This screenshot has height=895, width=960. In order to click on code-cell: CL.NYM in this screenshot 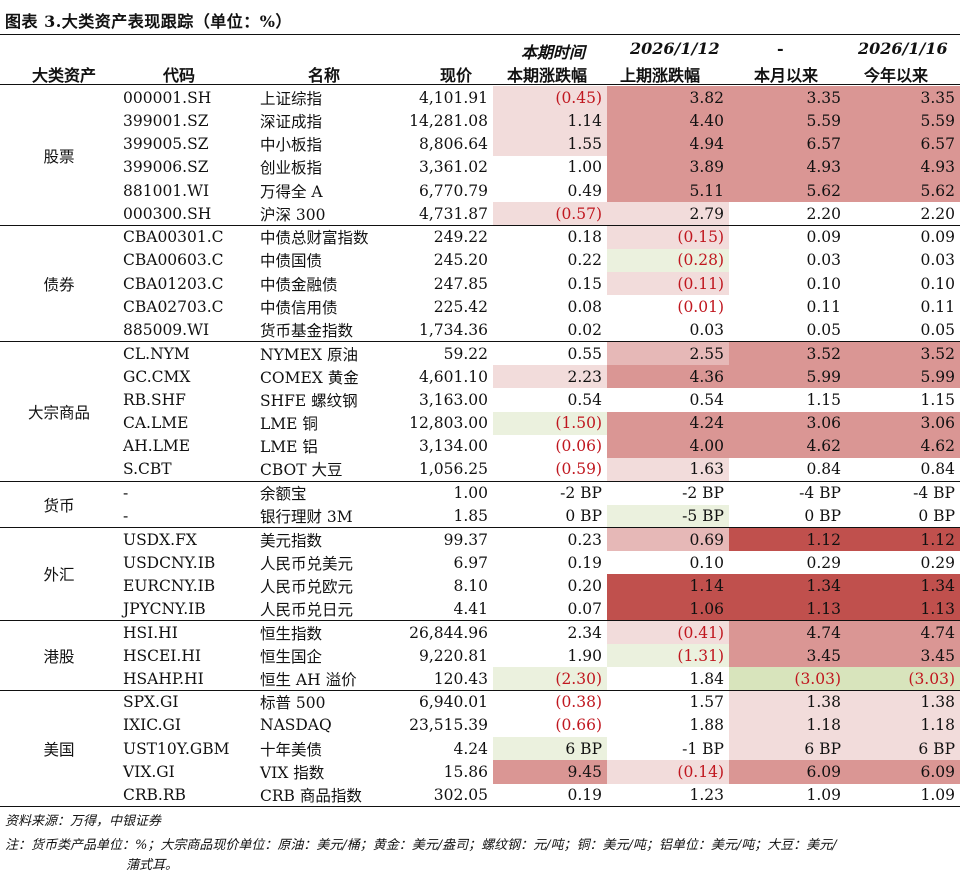, I will do `click(186, 353)`.